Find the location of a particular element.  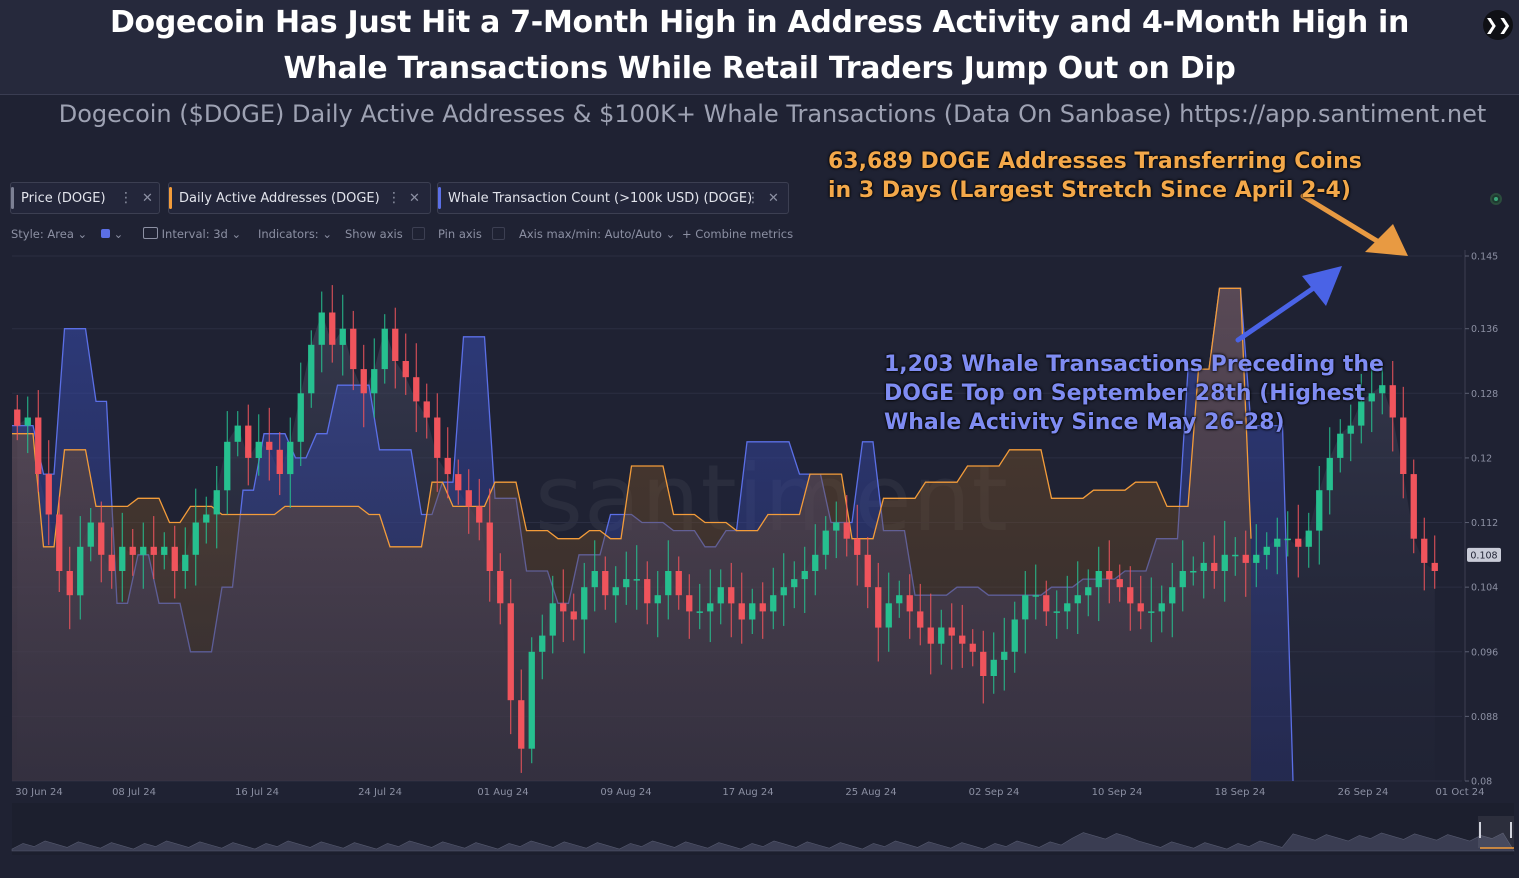

style-selector: Style: Area ⌄ is located at coordinates (49, 234).